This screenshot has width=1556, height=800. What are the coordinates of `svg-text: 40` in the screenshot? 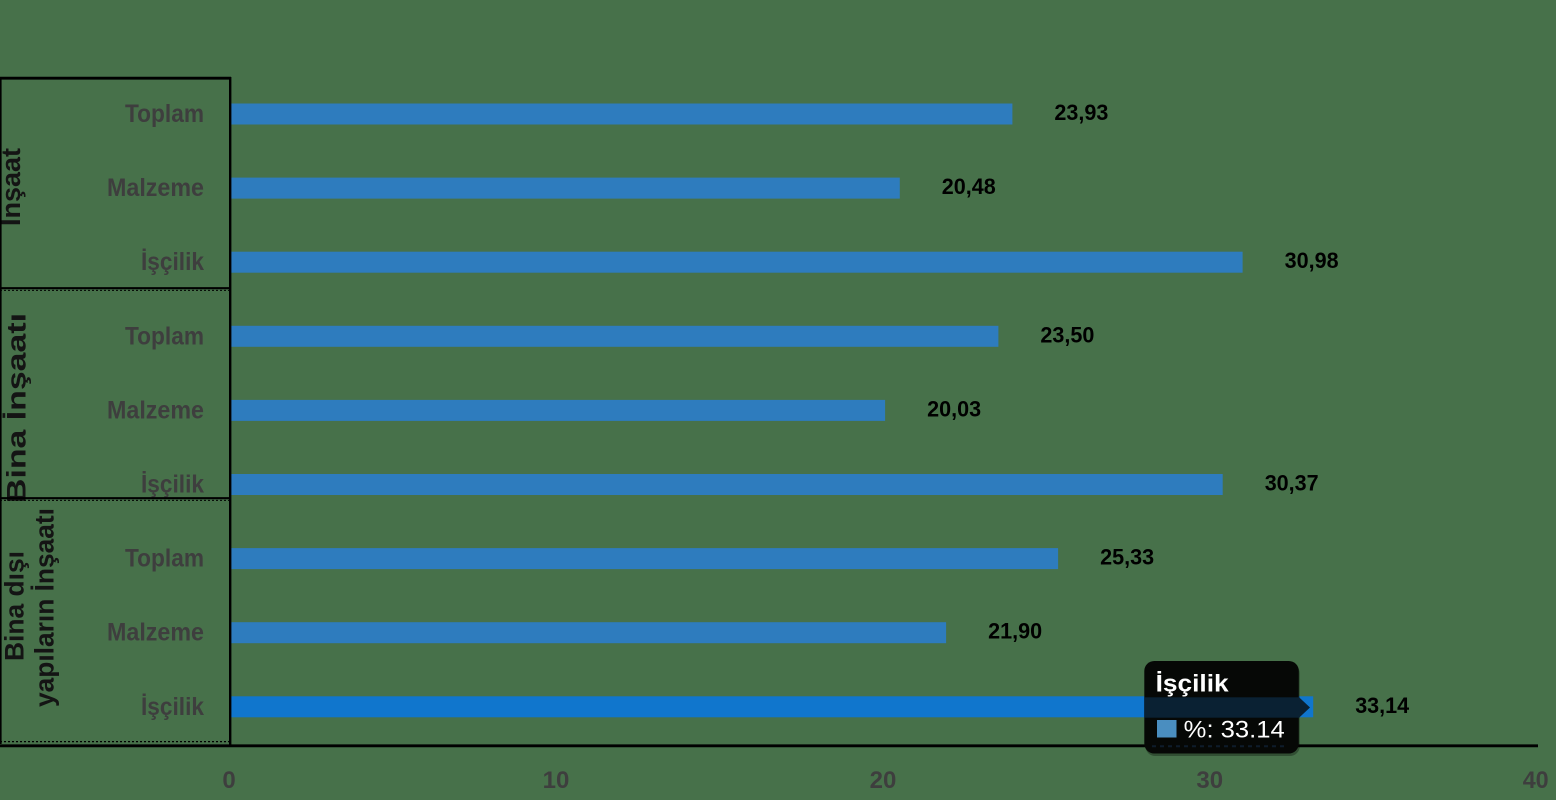 It's located at (1536, 780).